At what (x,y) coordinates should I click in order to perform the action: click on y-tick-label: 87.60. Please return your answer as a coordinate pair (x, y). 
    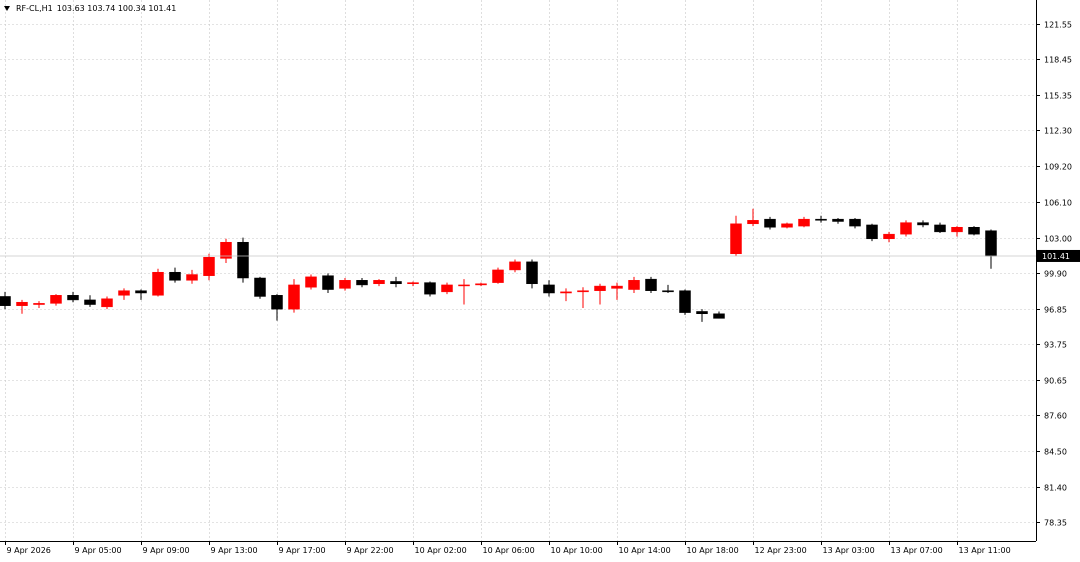
    Looking at the image, I should click on (1055, 416).